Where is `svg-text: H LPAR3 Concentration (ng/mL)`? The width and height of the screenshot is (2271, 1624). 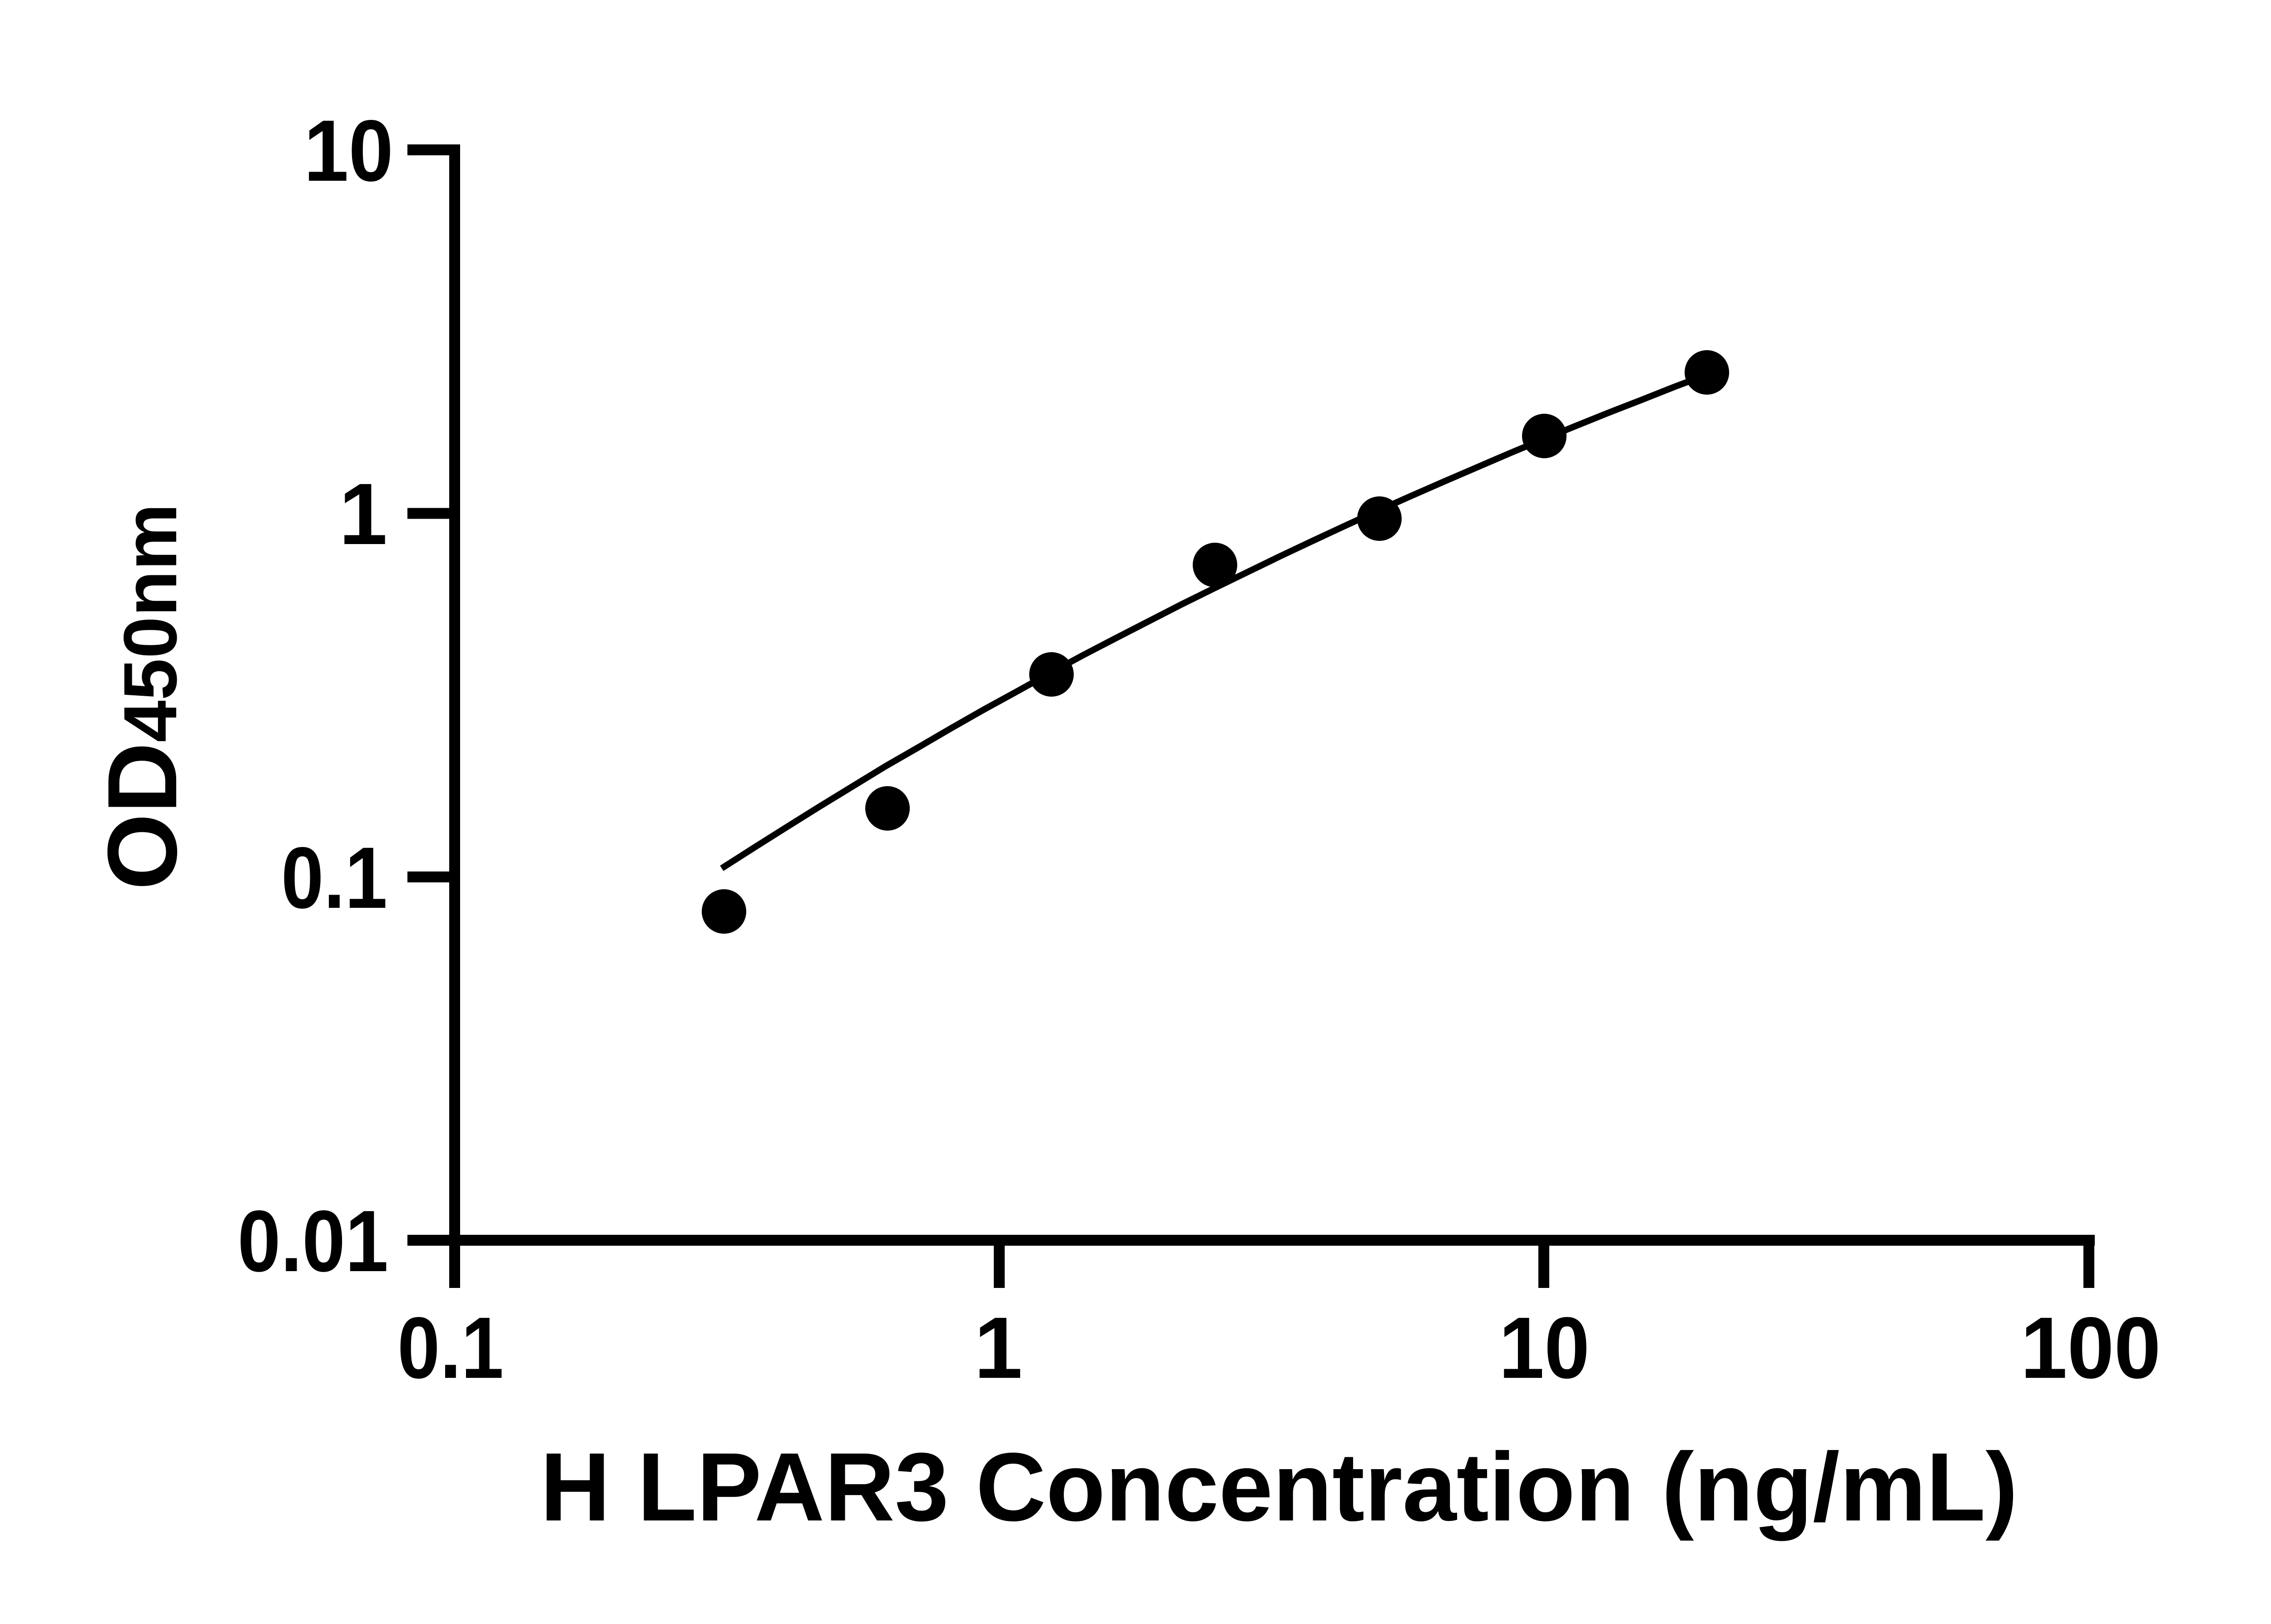
svg-text: H LPAR3 Concentration (ng/mL) is located at coordinates (1279, 1487).